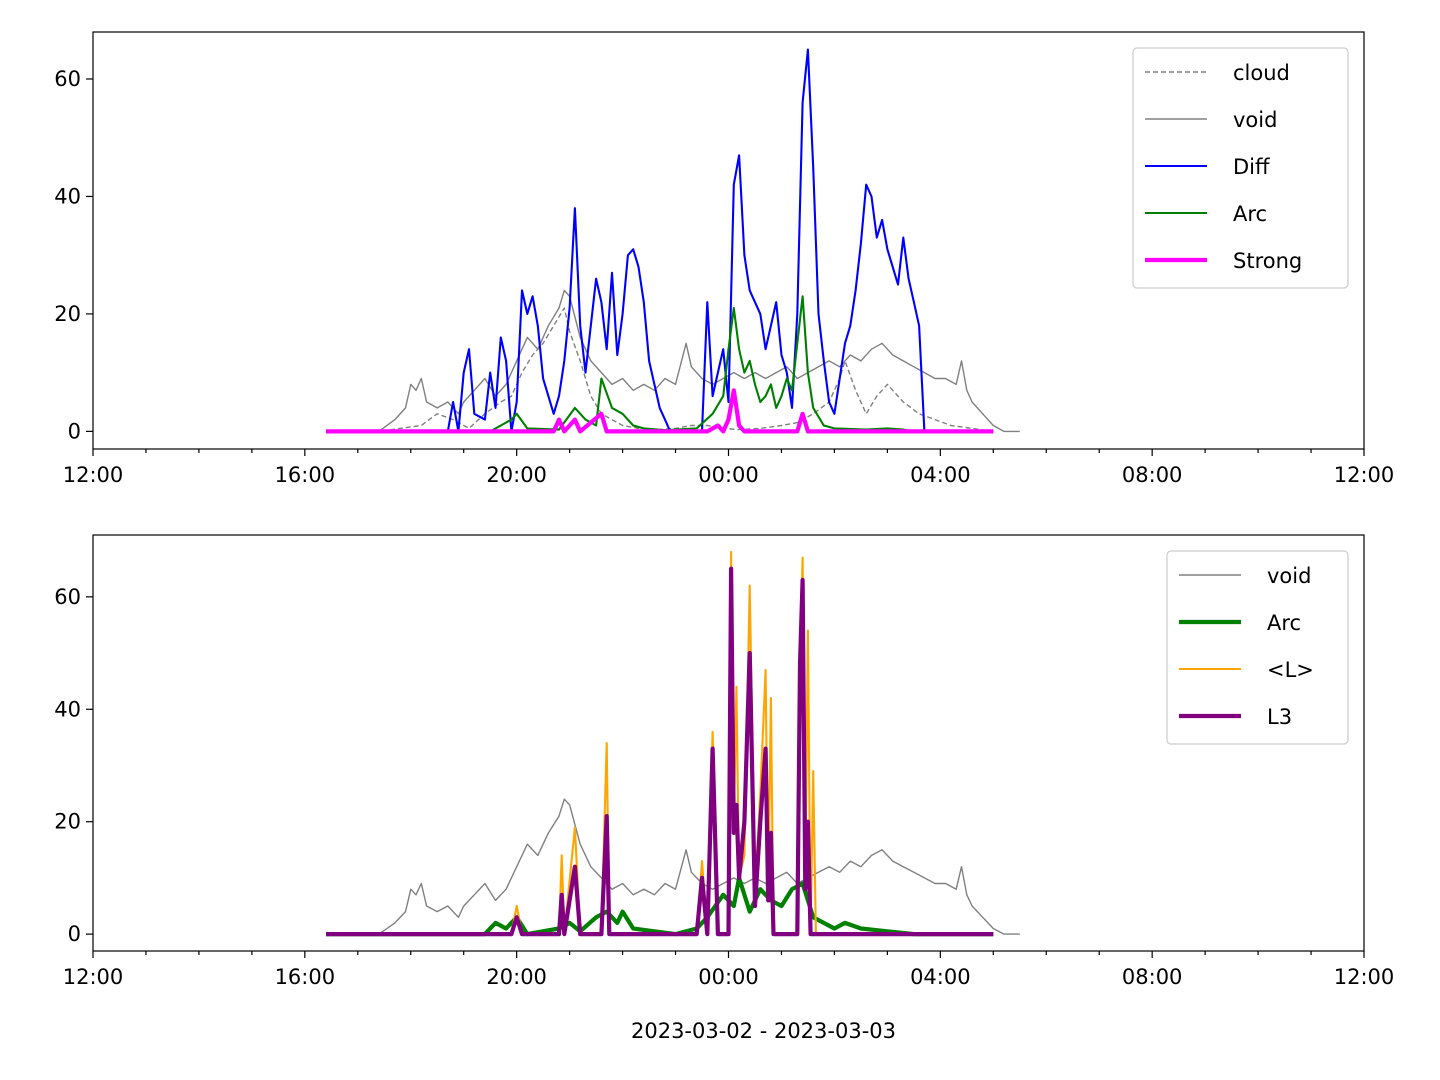 The width and height of the screenshot is (1440, 1080). What do you see at coordinates (660, 370) in the screenshot?
I see `series-line-cloud` at bounding box center [660, 370].